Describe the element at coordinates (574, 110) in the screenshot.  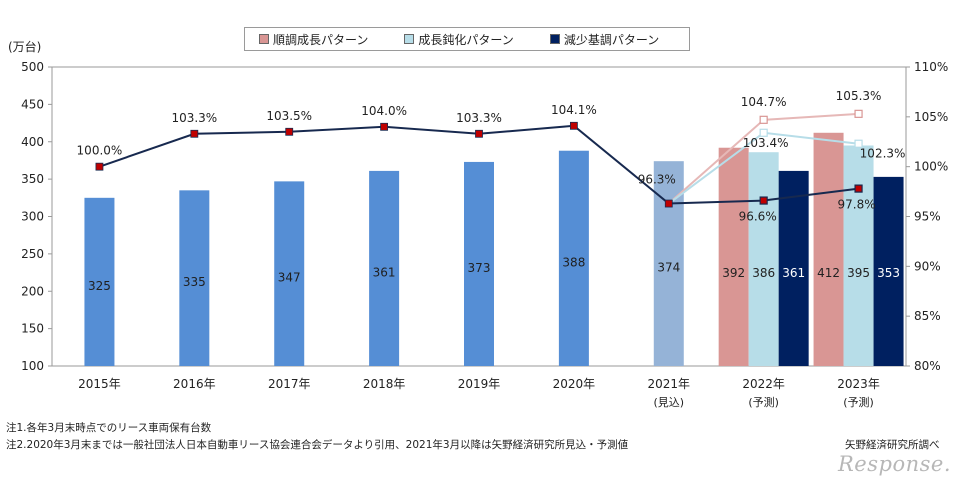
I see `growth-rate-label: 104.1%` at that location.